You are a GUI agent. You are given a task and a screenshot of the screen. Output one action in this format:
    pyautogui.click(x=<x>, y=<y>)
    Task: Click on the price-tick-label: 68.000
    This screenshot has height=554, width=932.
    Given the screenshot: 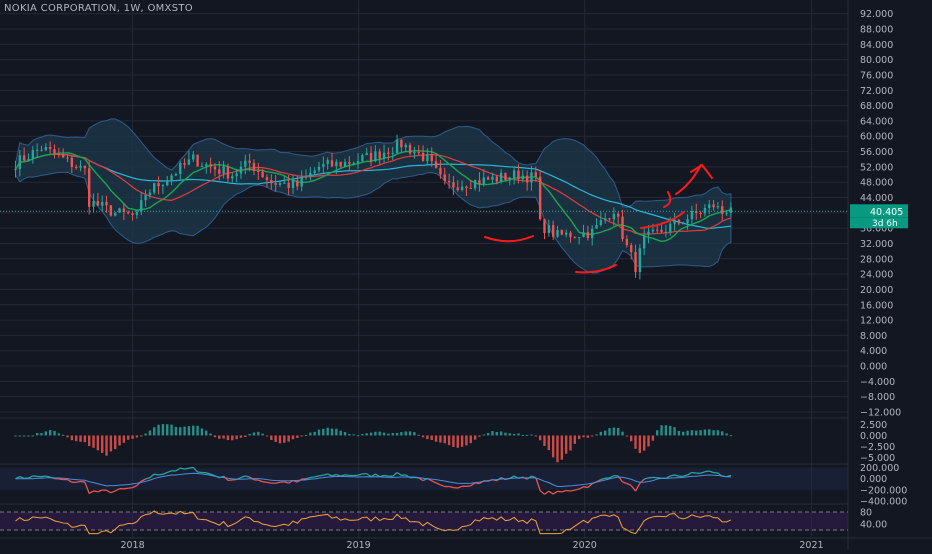 What is the action you would take?
    pyautogui.click(x=876, y=106)
    